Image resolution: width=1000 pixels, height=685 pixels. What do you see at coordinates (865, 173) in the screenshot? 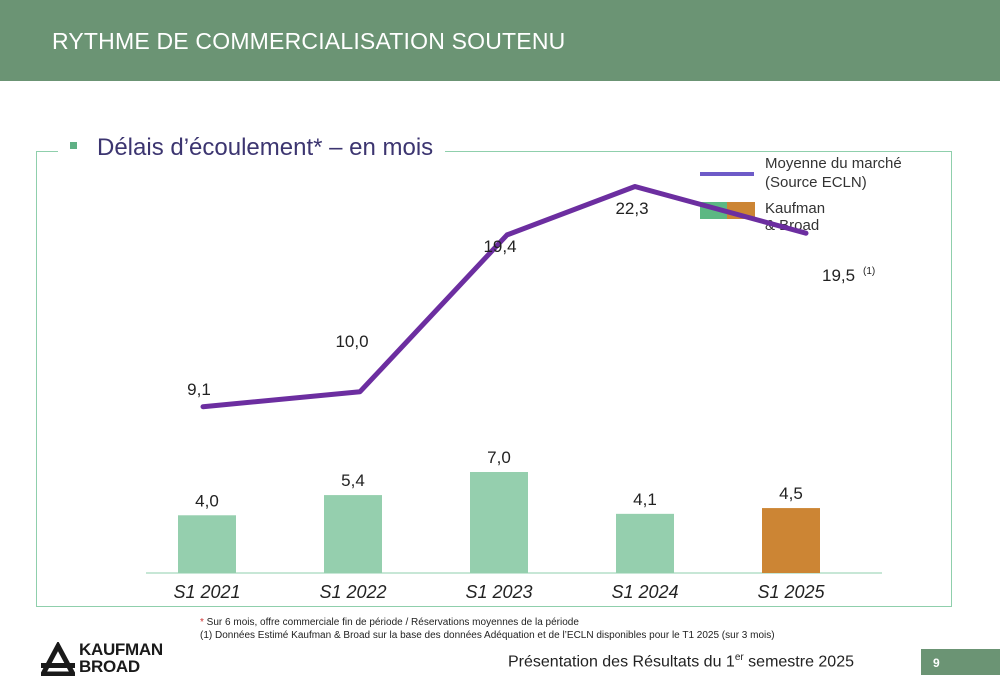
I see `legend-line-label: Moyenne du marché (Source ECLN)` at bounding box center [865, 173].